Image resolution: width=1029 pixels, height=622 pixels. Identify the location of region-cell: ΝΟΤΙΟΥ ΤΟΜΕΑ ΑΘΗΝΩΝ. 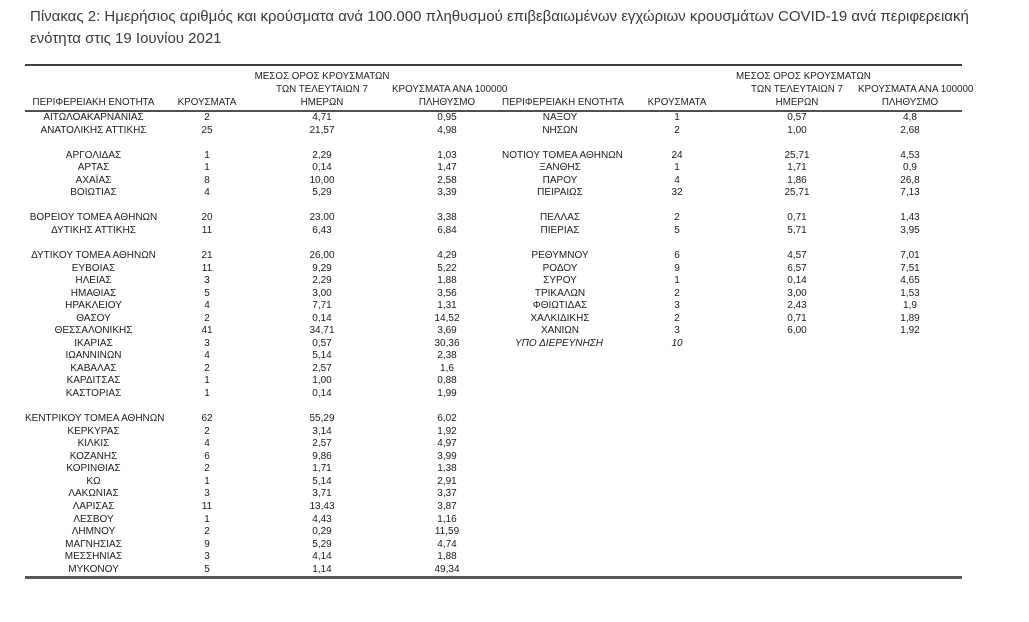
(562, 155).